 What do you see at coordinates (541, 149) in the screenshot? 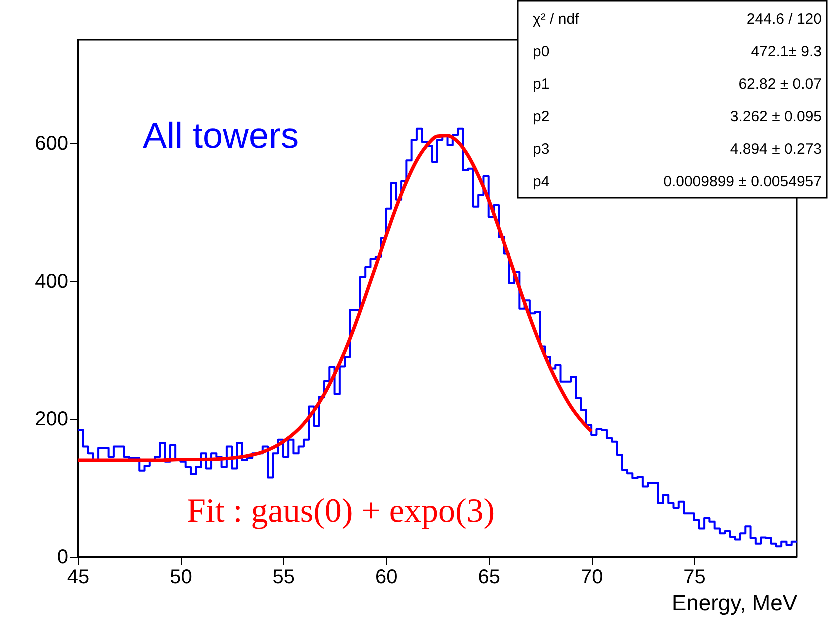
I see `annotation: p3` at bounding box center [541, 149].